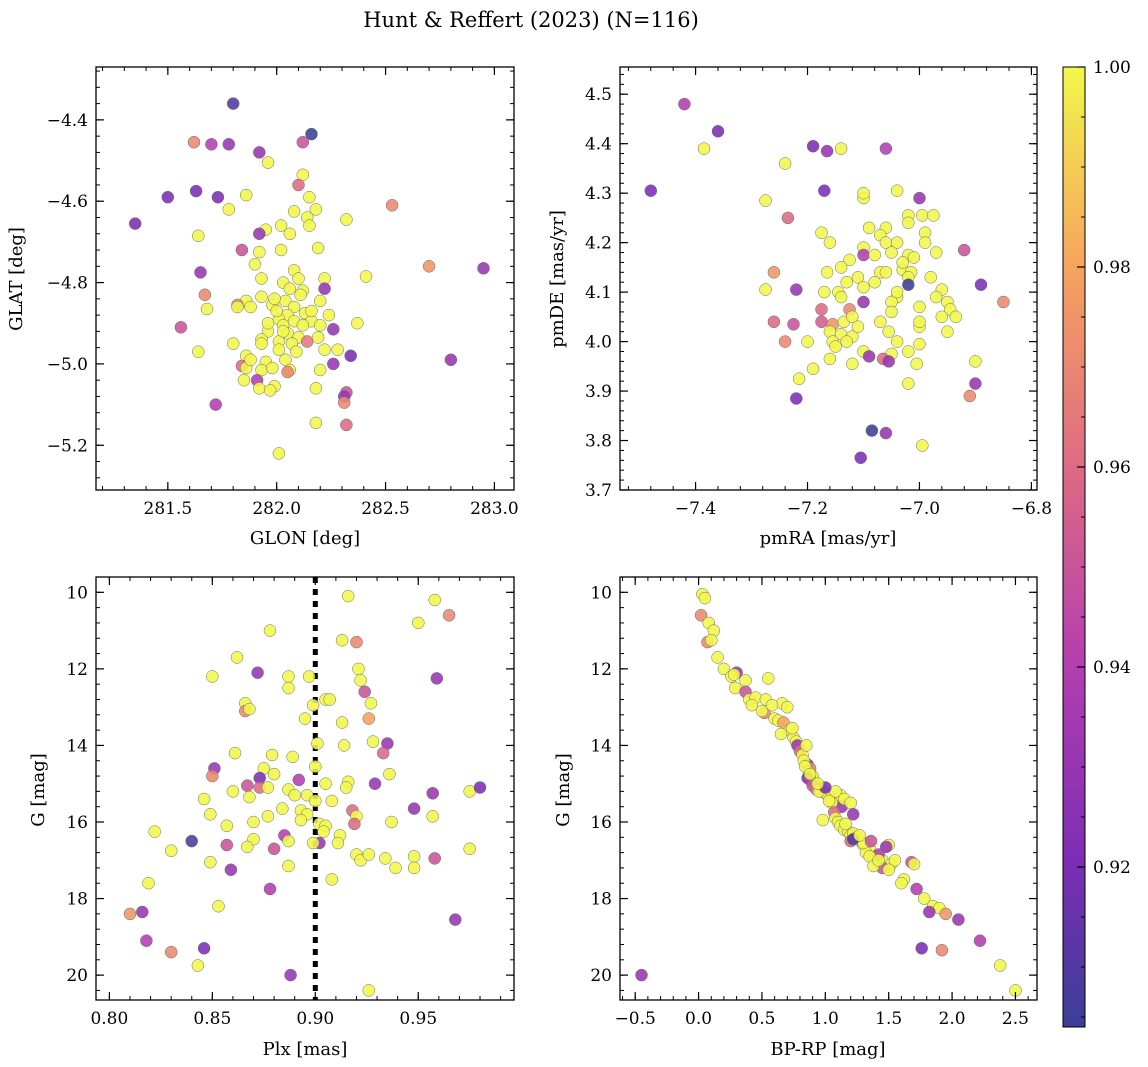 The width and height of the screenshot is (1148, 1067). What do you see at coordinates (494, 509) in the screenshot?
I see `x-tick-label: 283.0` at bounding box center [494, 509].